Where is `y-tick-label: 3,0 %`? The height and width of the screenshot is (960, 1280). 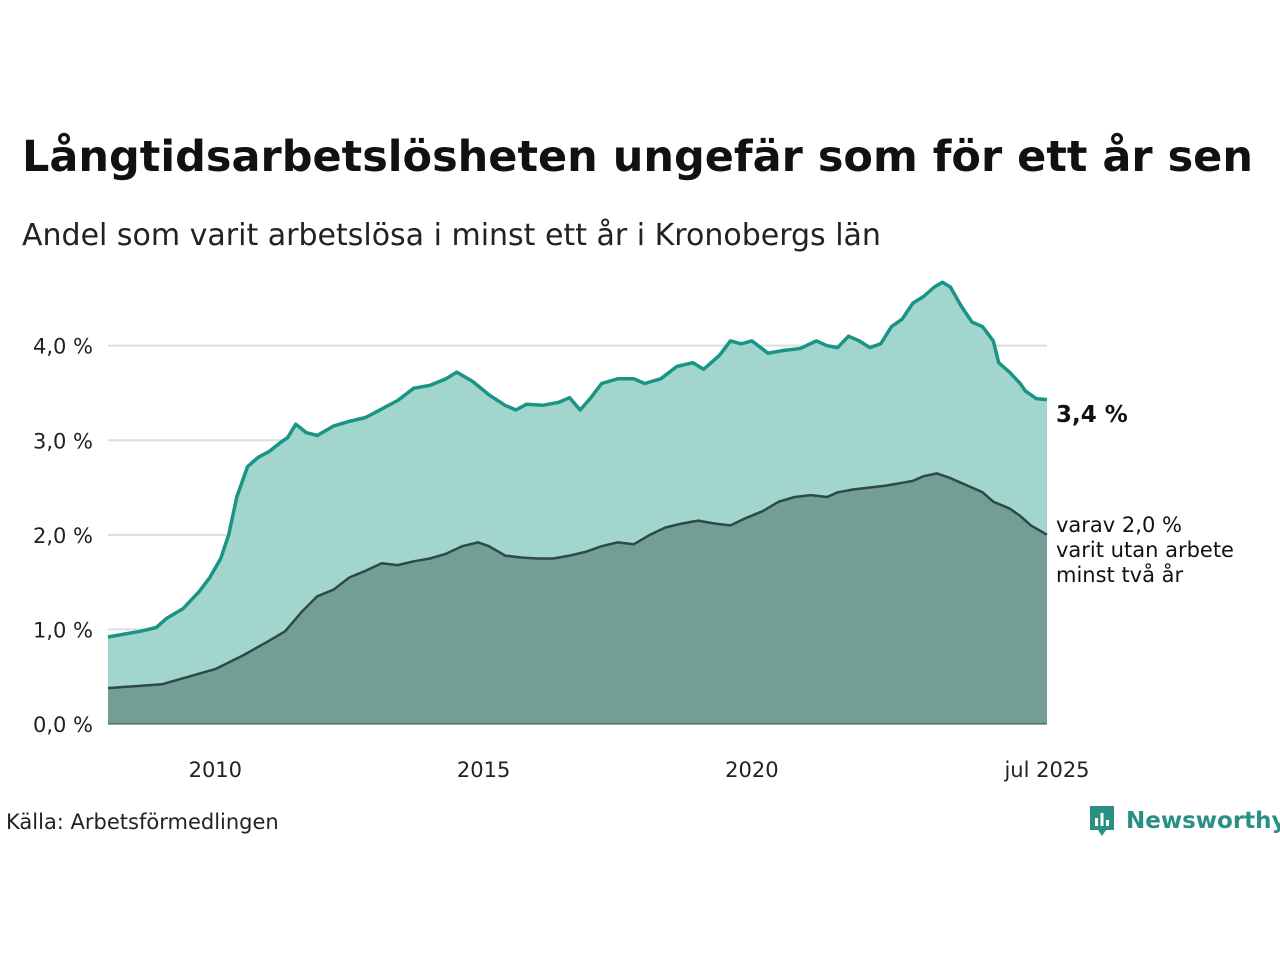 y-tick-label: 3,0 % is located at coordinates (63, 441).